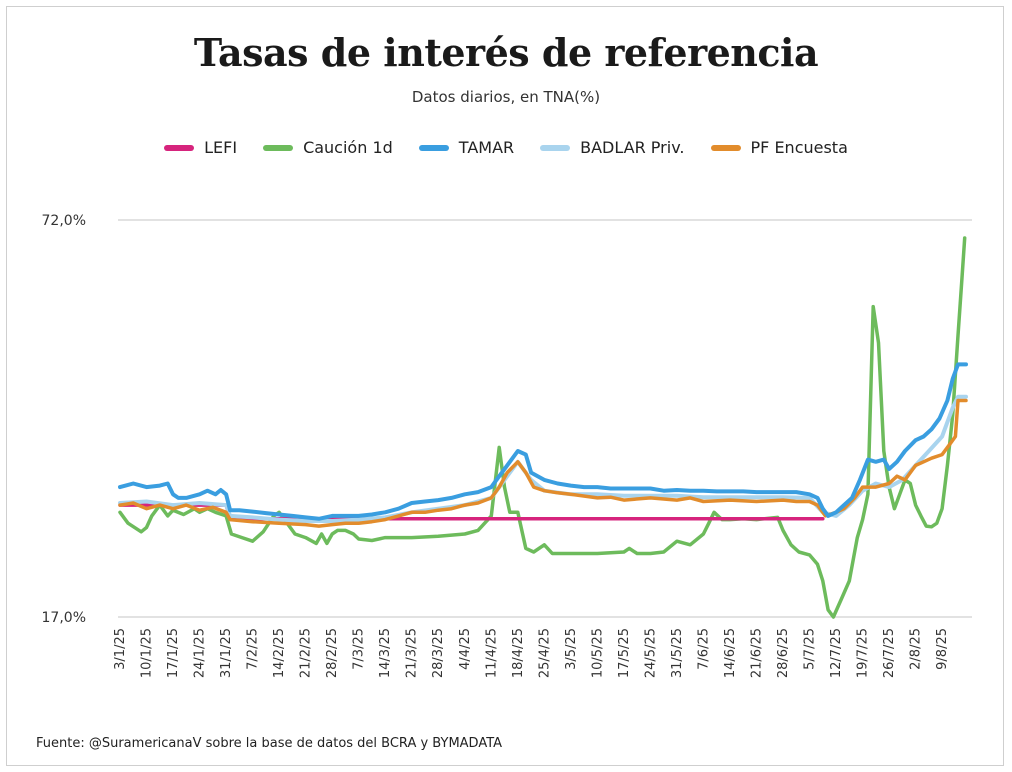 The image size is (1012, 772). Describe the element at coordinates (783, 653) in the screenshot. I see `x-tick-label: 28/6/25` at that location.